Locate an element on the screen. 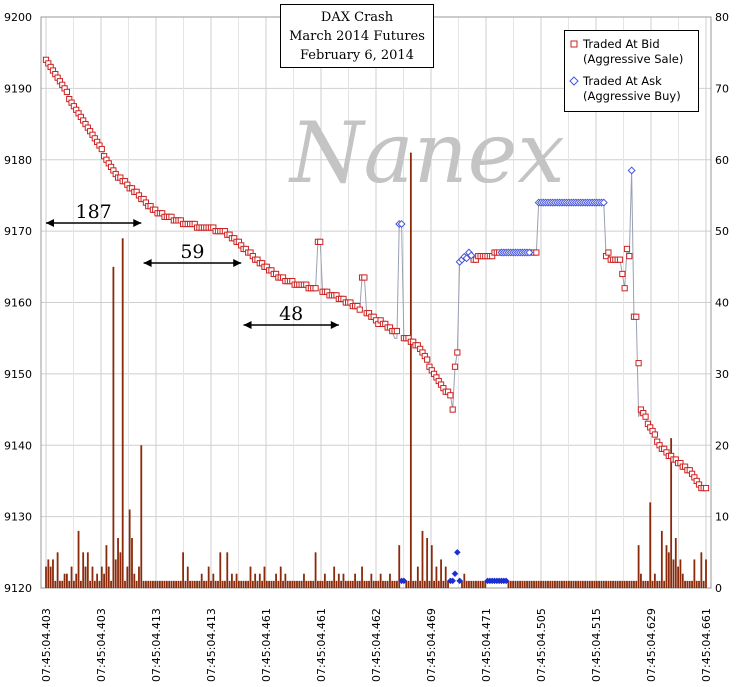  left-tick-label: 9140 is located at coordinates (18, 445).